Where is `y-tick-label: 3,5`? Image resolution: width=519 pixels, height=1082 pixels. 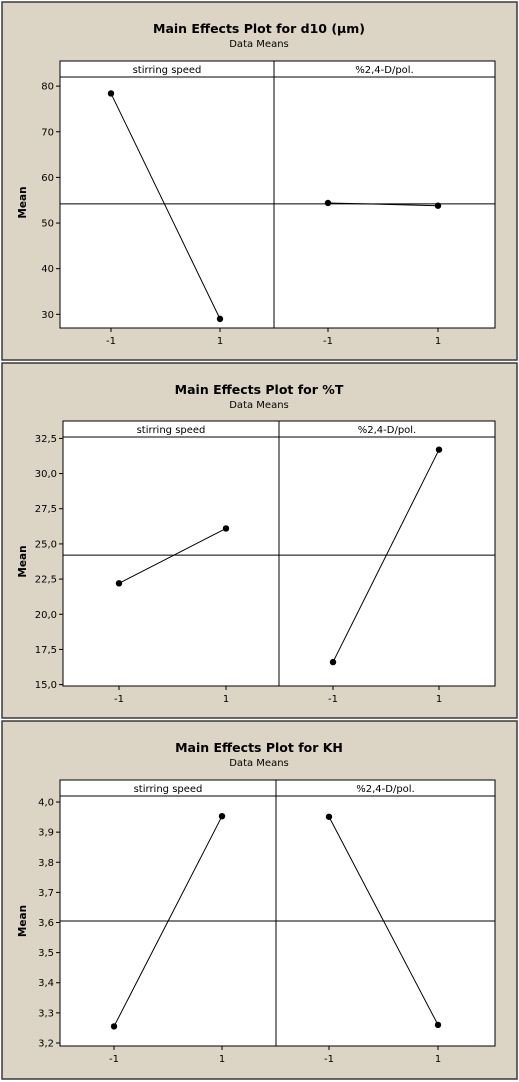
y-tick-label: 3,5 is located at coordinates (46, 953).